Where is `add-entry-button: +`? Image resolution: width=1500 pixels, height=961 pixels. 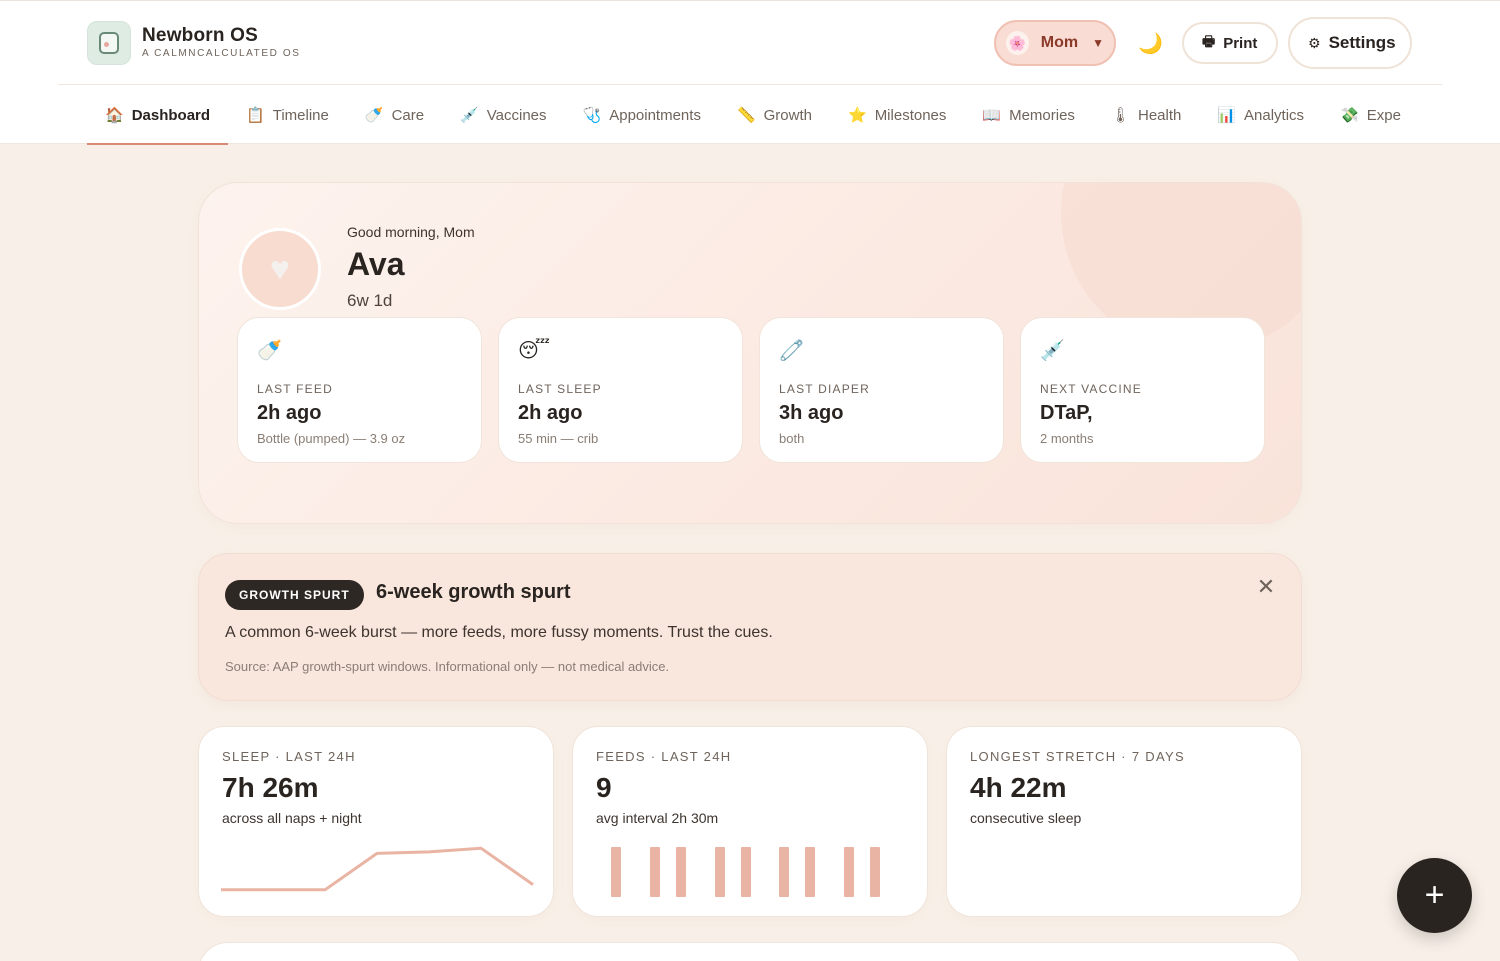
add-entry-button: + is located at coordinates (1434, 895).